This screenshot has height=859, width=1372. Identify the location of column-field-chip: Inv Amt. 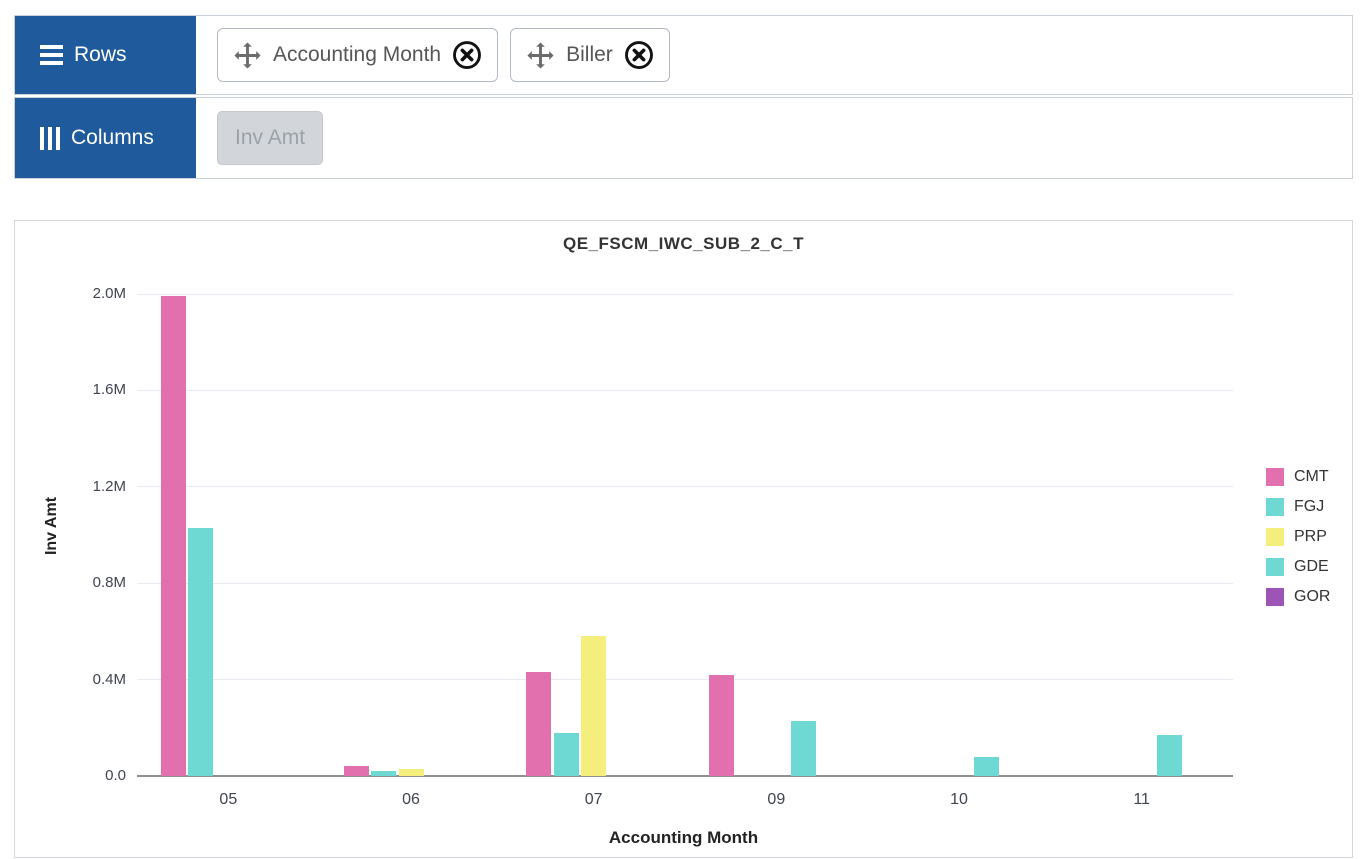
(270, 138).